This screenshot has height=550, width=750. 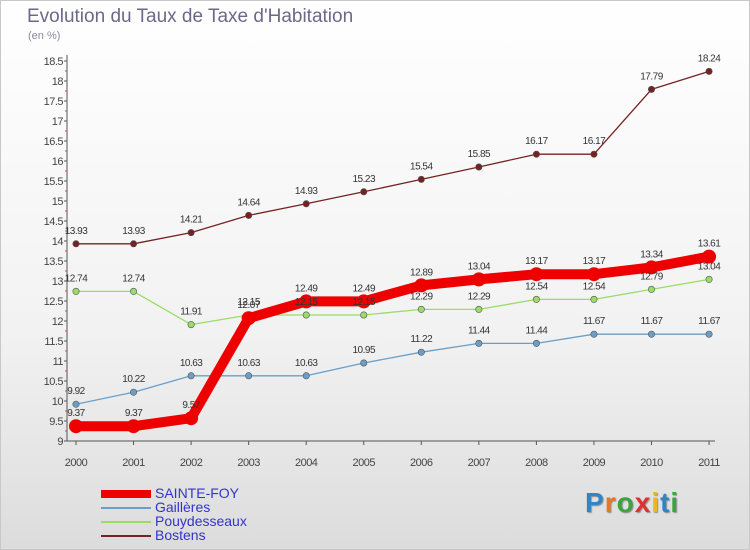 I want to click on data-label-gaill-res: 10.95, so click(x=363, y=350).